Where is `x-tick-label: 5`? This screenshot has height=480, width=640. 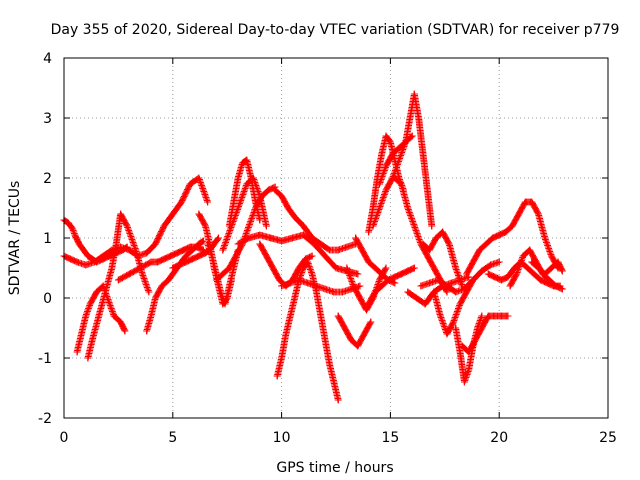 x-tick-label: 5 is located at coordinates (172, 438).